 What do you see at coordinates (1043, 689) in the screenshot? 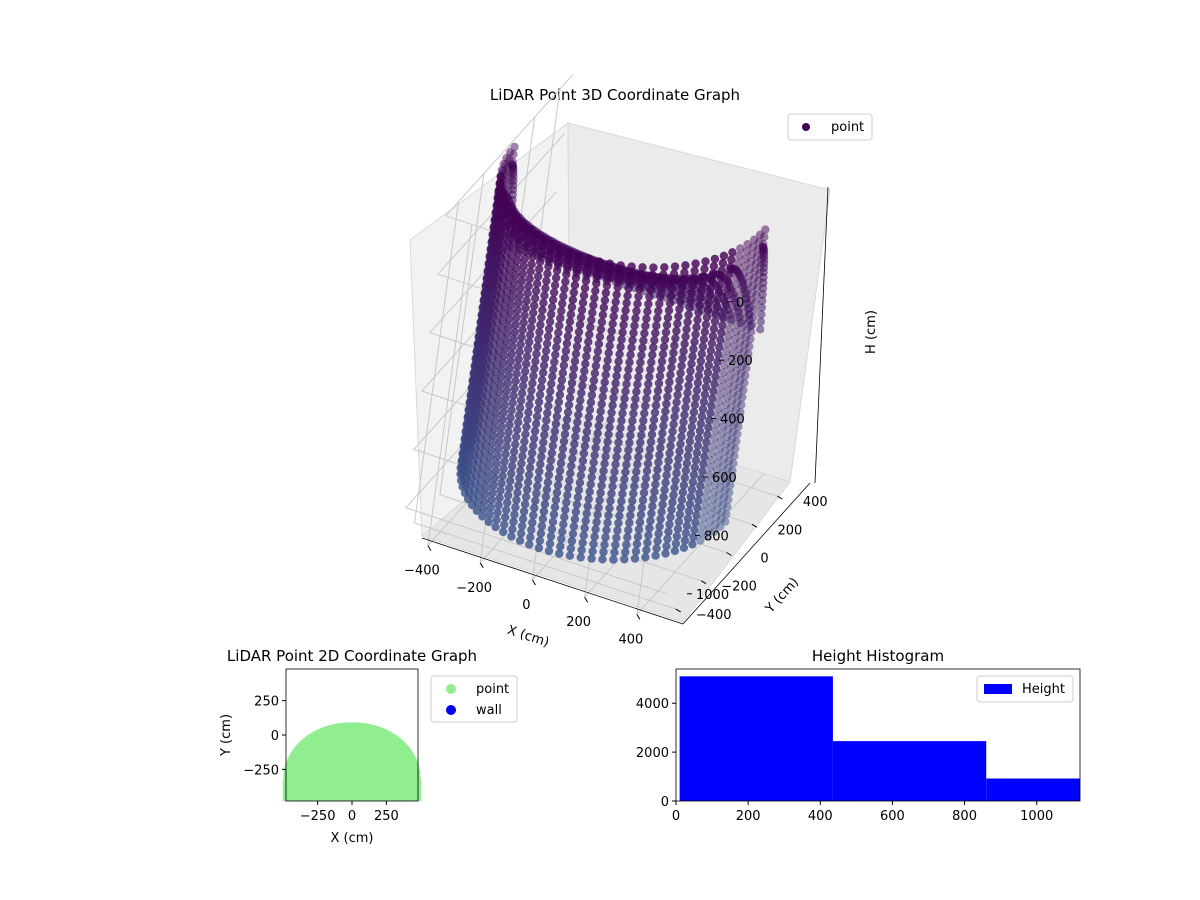
I see `legend-hist-label: Height` at bounding box center [1043, 689].